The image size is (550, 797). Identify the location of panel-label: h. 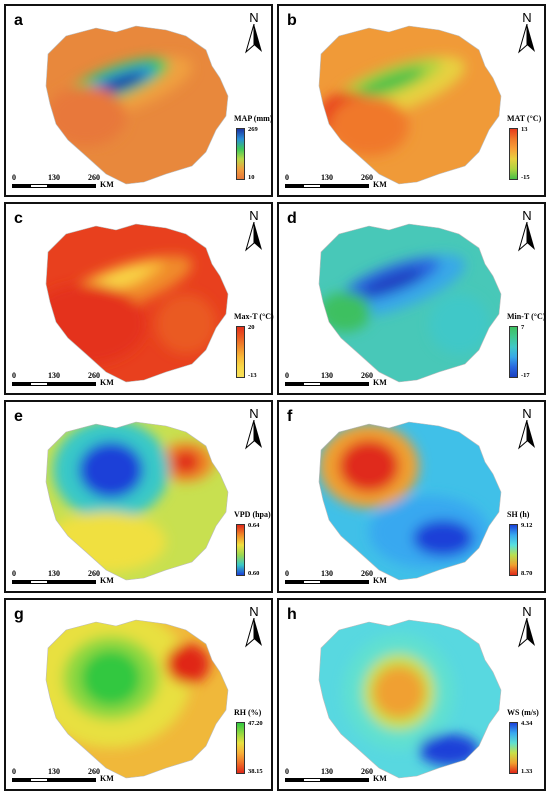
(292, 614).